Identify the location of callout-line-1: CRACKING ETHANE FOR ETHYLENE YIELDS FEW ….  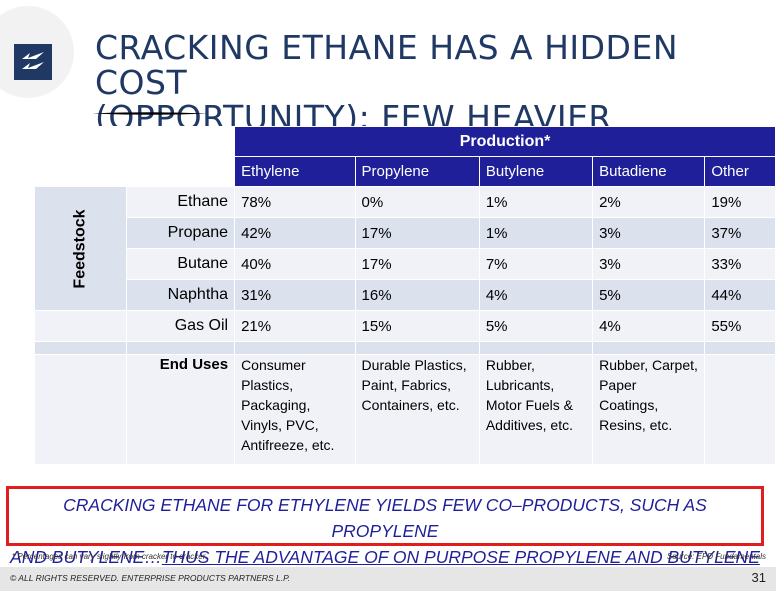
(385, 518).